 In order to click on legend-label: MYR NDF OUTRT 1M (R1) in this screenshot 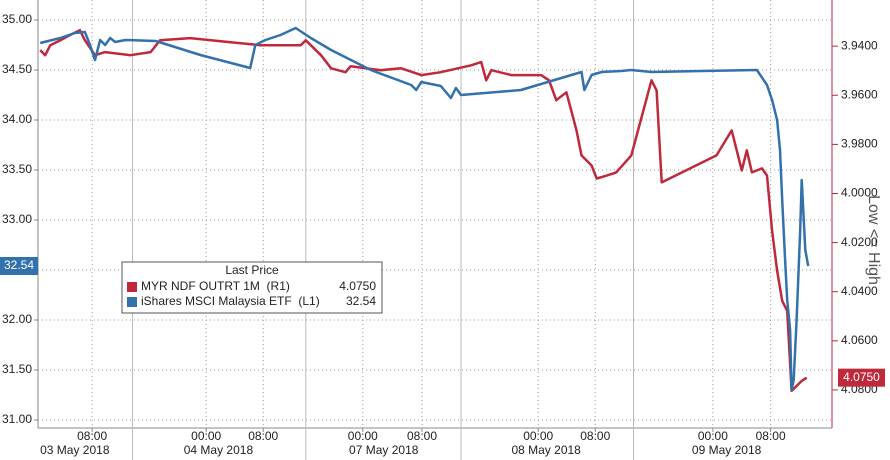, I will do `click(215, 286)`.